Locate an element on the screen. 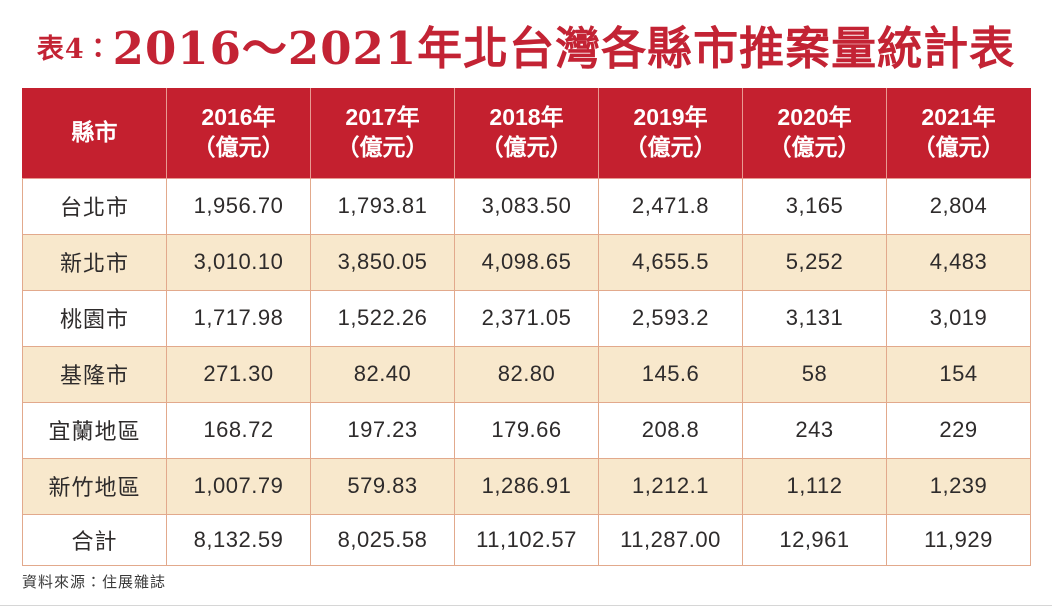 The height and width of the screenshot is (606, 1052). cell-value: 2,593.2 is located at coordinates (670, 318).